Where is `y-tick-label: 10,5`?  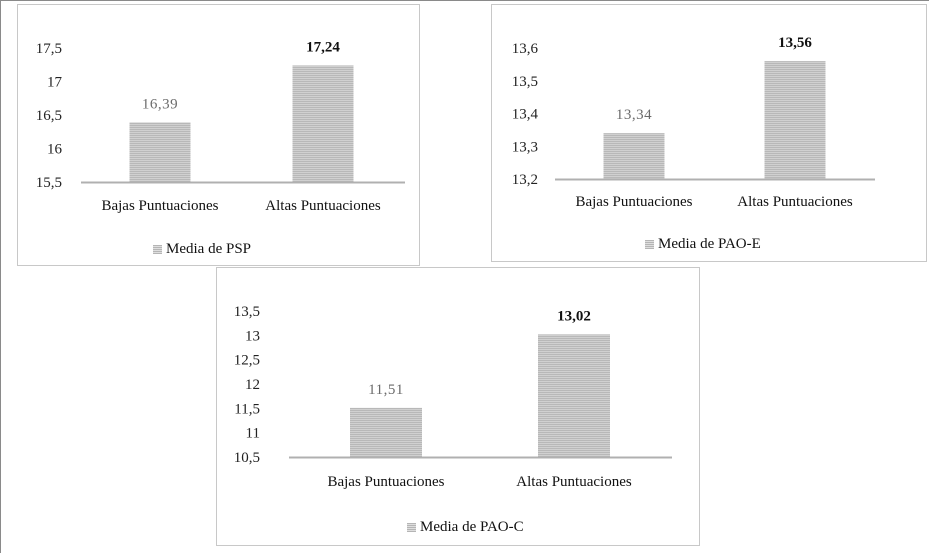
y-tick-label: 10,5 is located at coordinates (247, 458).